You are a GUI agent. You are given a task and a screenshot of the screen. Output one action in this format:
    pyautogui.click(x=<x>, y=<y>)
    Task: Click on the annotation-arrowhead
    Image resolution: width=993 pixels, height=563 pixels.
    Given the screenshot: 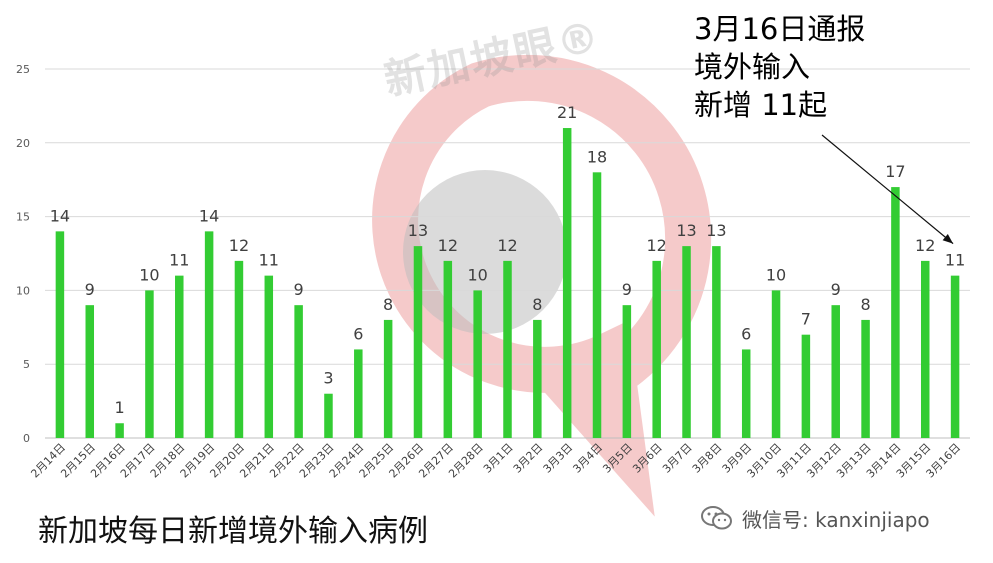 What is the action you would take?
    pyautogui.click(x=948, y=238)
    